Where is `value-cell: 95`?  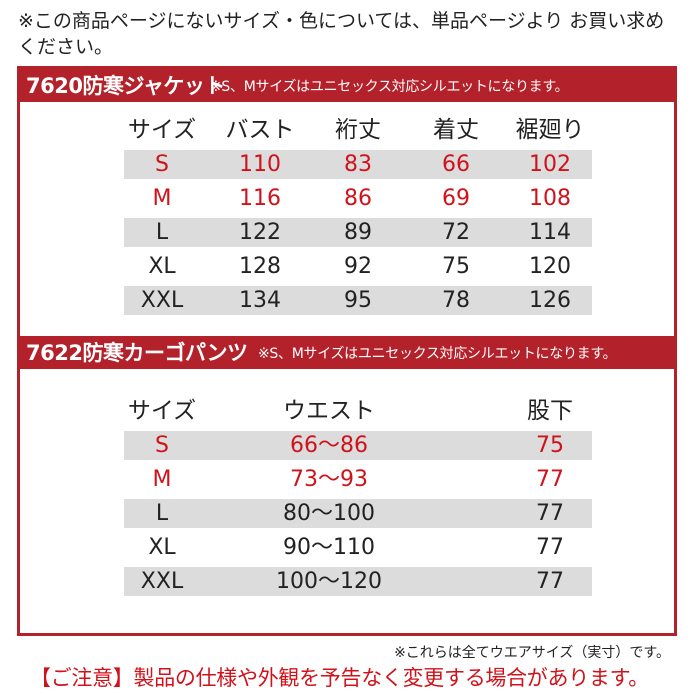
value-cell: 95 is located at coordinates (358, 300).